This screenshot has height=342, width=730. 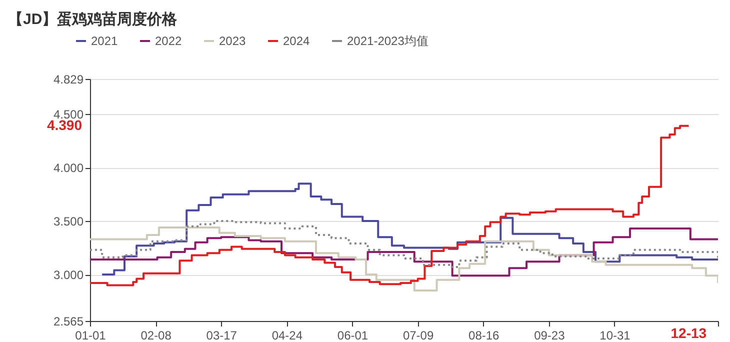 What do you see at coordinates (484, 335) in the screenshot?
I see `x-tick-label: 08-16` at bounding box center [484, 335].